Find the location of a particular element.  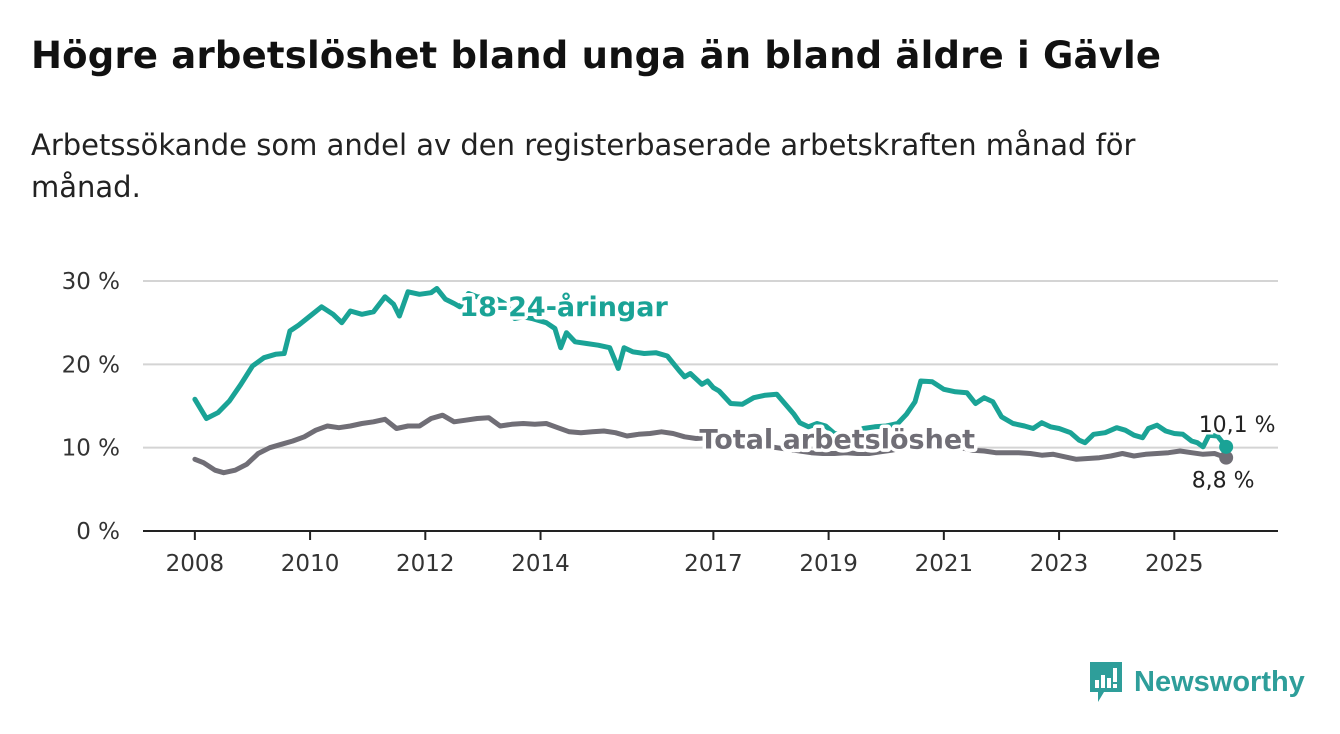

x-tick-label: 2008 is located at coordinates (195, 564).